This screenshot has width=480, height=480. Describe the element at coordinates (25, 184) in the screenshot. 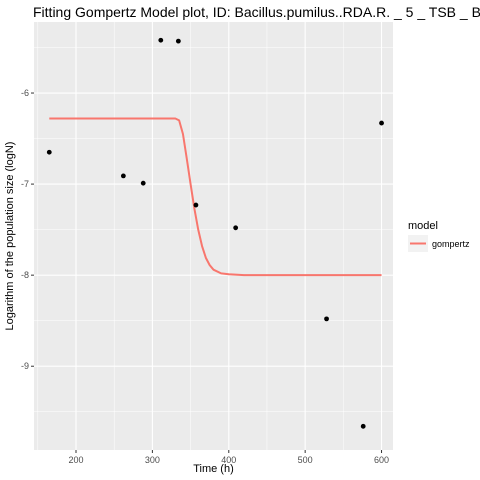

I see `y-tick-label: -7` at that location.